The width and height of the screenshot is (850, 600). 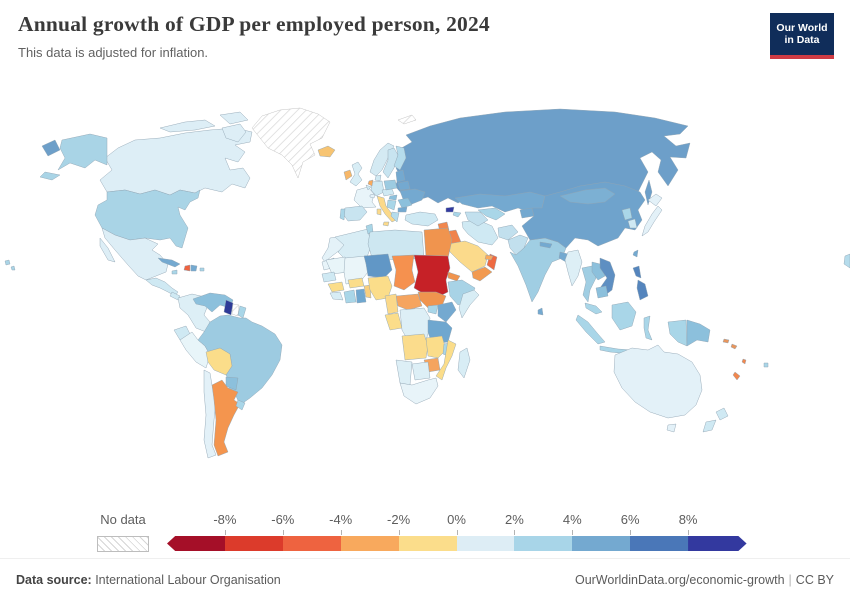 I want to click on country-yemen, so click(x=482, y=274).